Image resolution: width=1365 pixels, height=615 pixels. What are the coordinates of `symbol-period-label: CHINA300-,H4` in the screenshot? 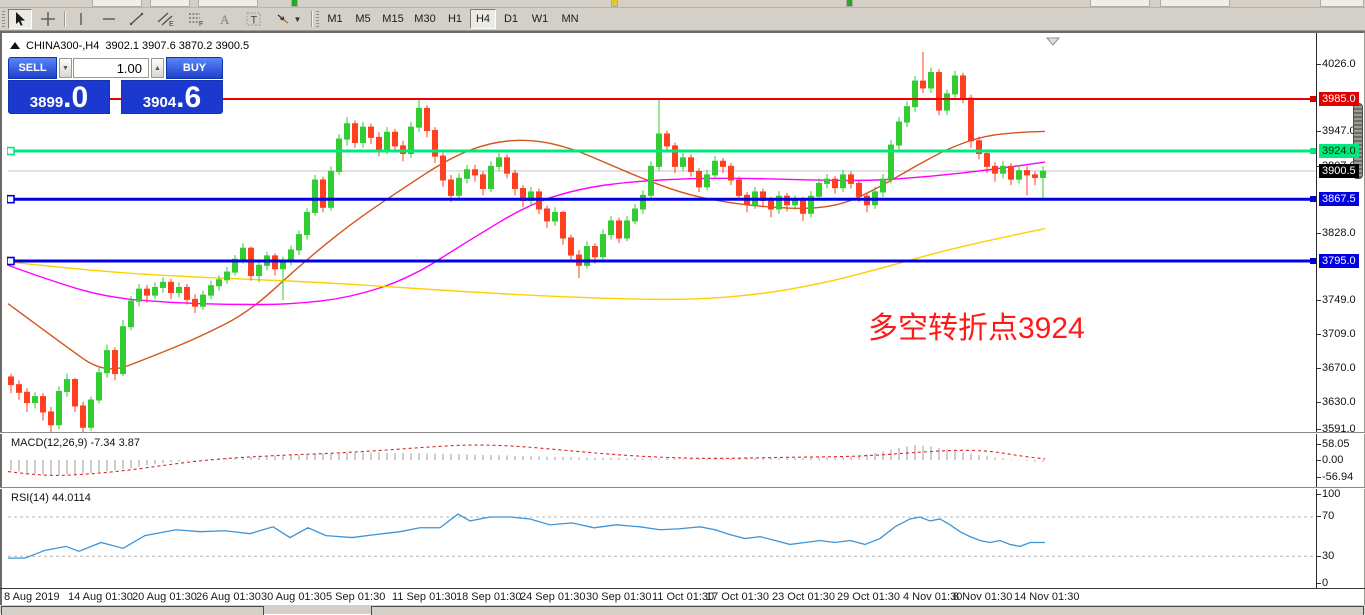 It's located at (63, 45).